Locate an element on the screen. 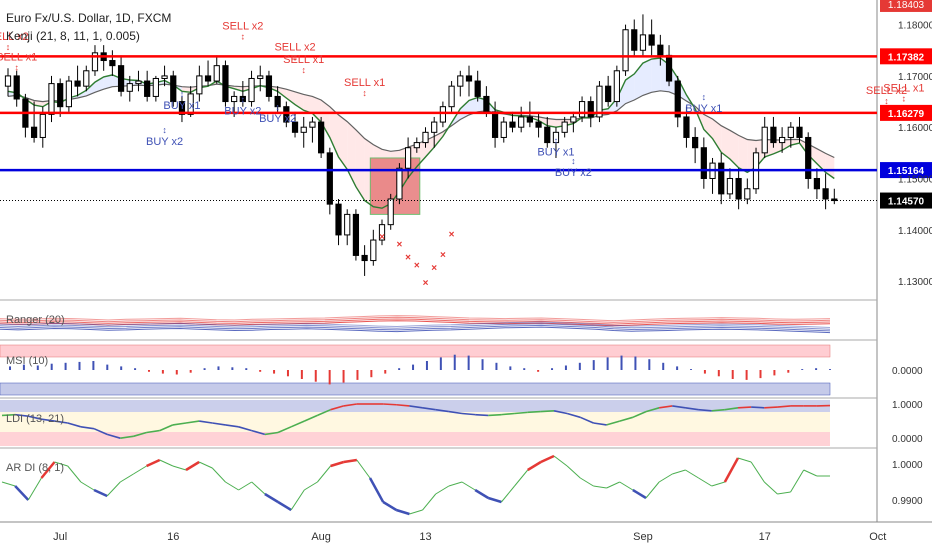 This screenshot has width=932, height=550. top-price-tag is located at coordinates (906, 6).